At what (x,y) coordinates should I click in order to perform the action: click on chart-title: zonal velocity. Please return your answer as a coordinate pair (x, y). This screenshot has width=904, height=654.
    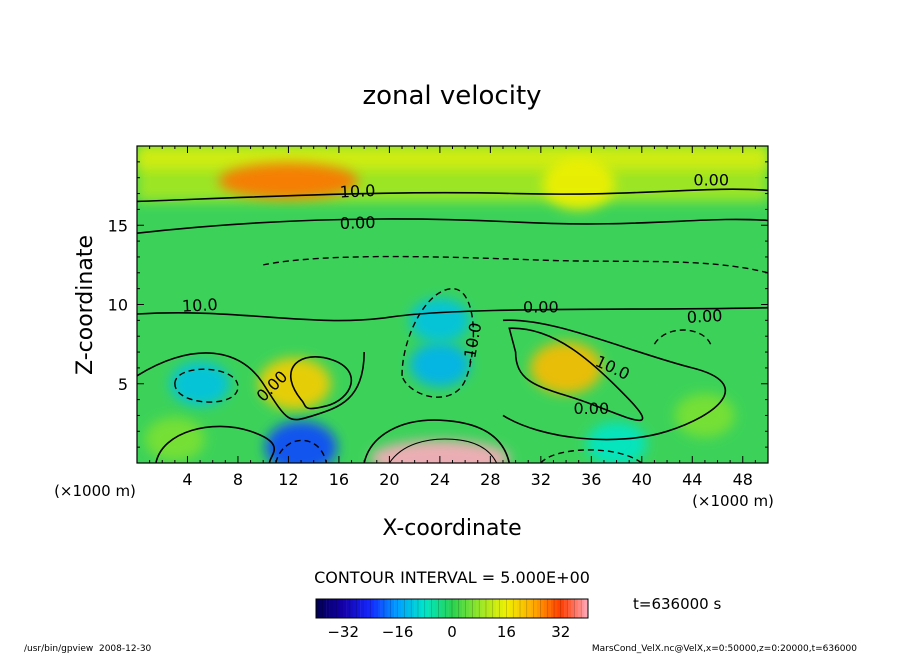
    Looking at the image, I should click on (451, 96).